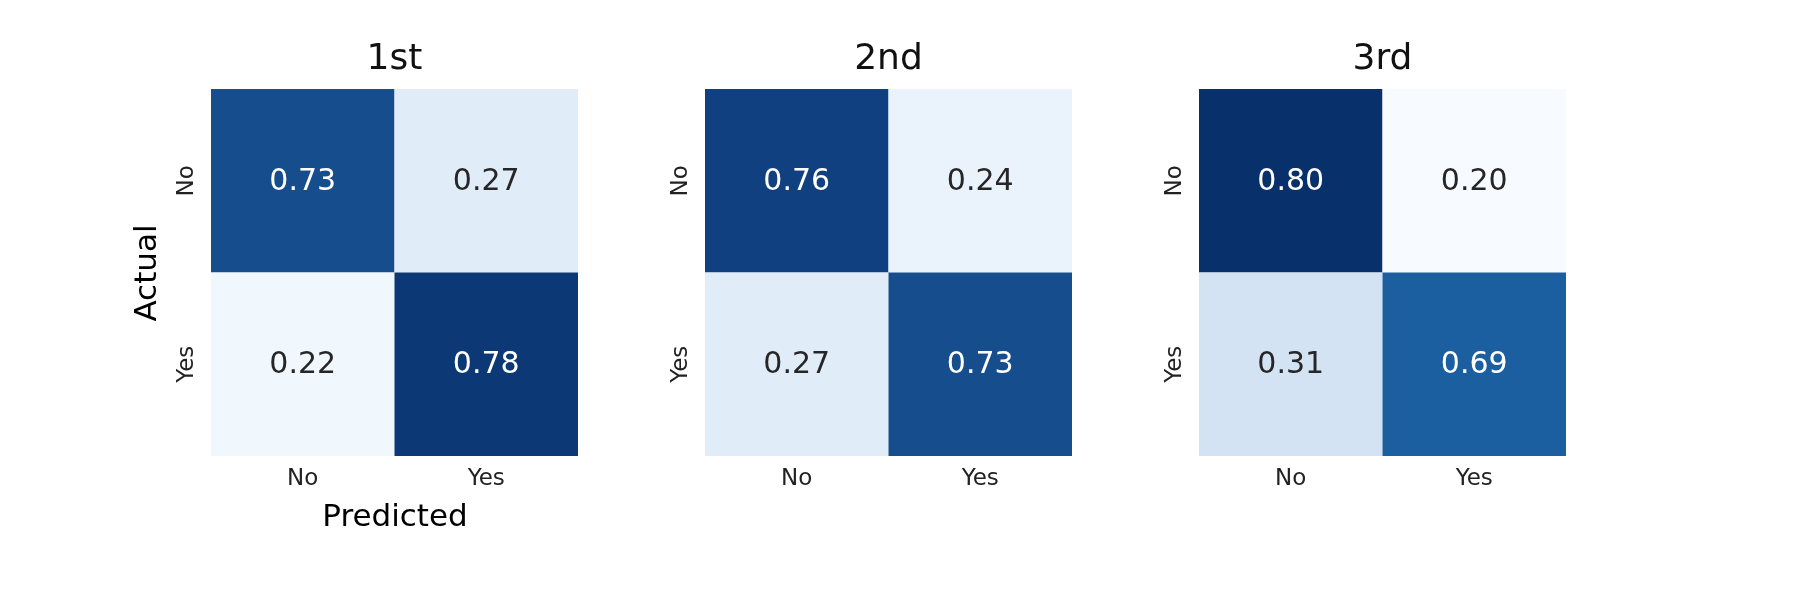 This screenshot has height=600, width=1800. Describe the element at coordinates (1382, 56) in the screenshot. I see `chart-title: 3rd` at that location.